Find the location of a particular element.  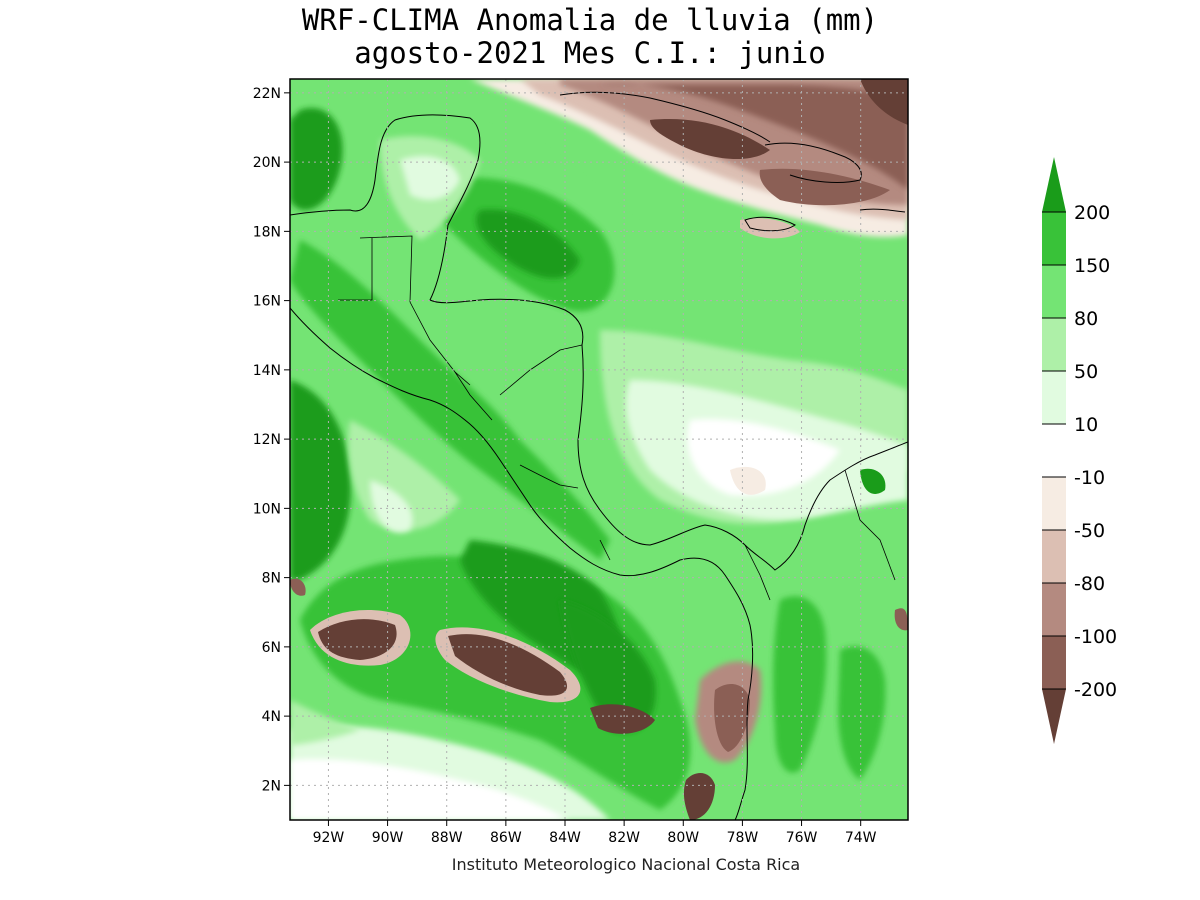

anomaly-west-edge-brown is located at coordinates (298, 587).